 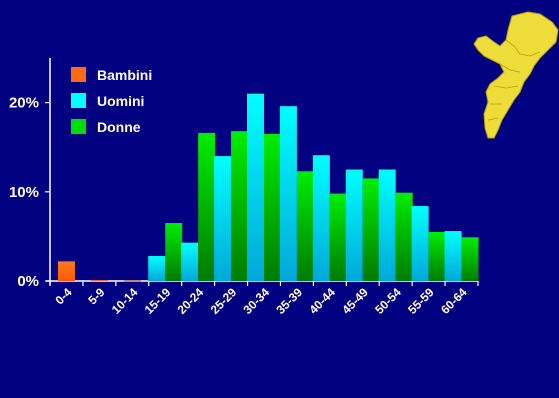 I want to click on legend-swatch-bambini, so click(x=78, y=74).